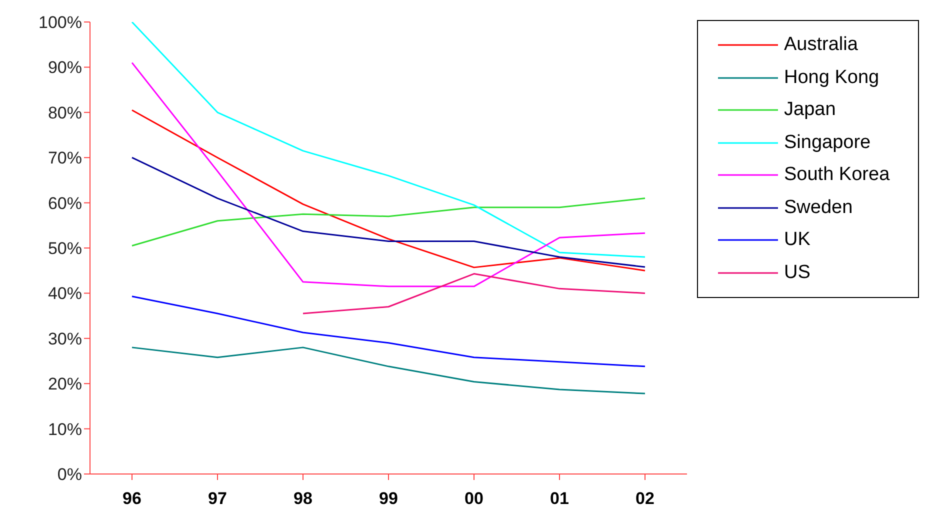 Image resolution: width=925 pixels, height=532 pixels. Describe the element at coordinates (837, 175) in the screenshot. I see `legend-label: South Korea` at that location.